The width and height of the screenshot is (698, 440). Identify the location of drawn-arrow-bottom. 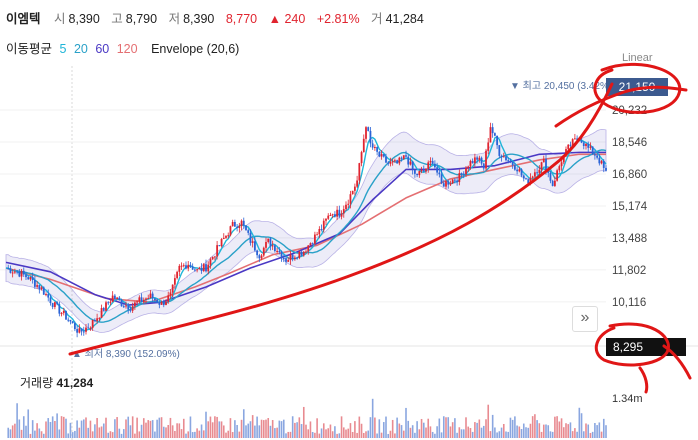
(677, 362).